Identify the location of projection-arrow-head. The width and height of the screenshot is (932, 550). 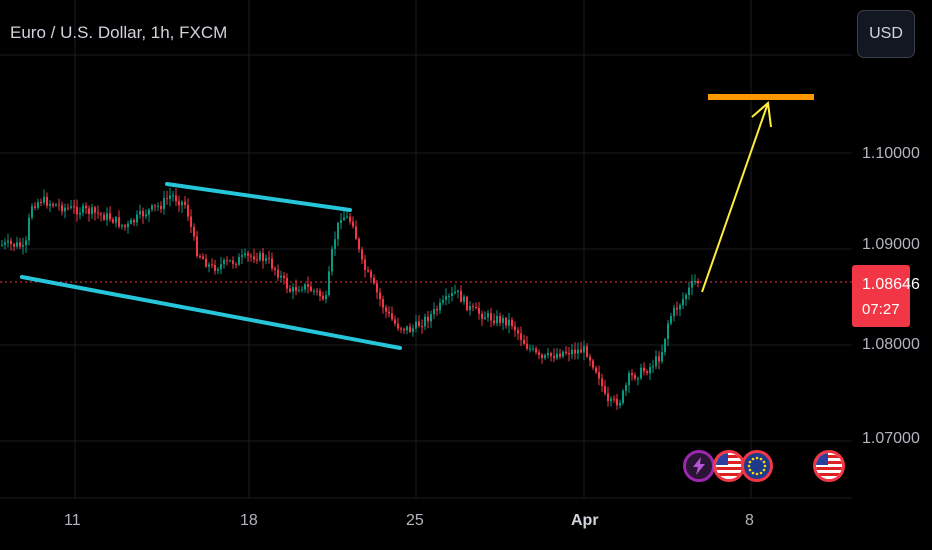
(761, 114).